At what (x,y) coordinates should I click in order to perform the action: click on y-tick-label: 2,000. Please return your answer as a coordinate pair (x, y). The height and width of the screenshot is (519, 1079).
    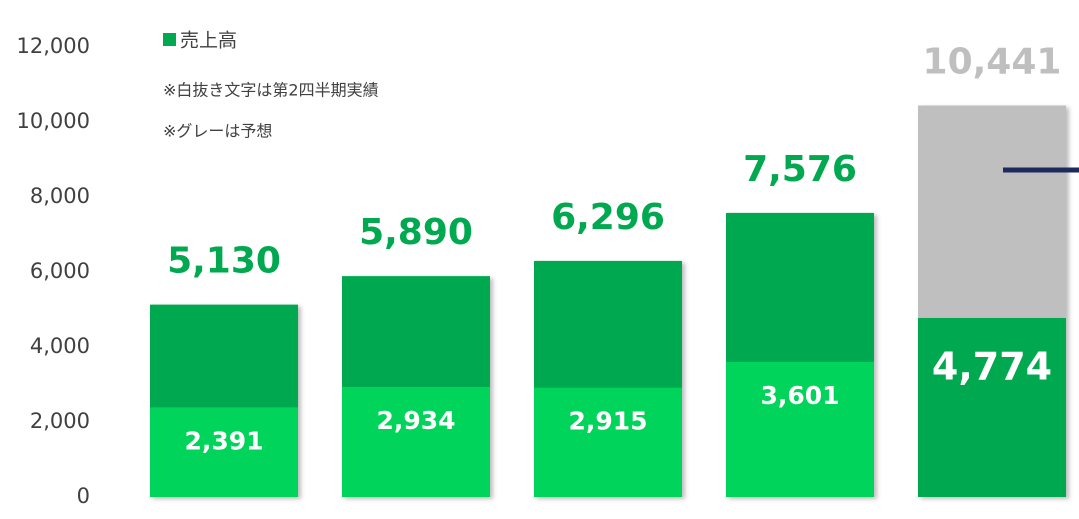
    Looking at the image, I should click on (60, 421).